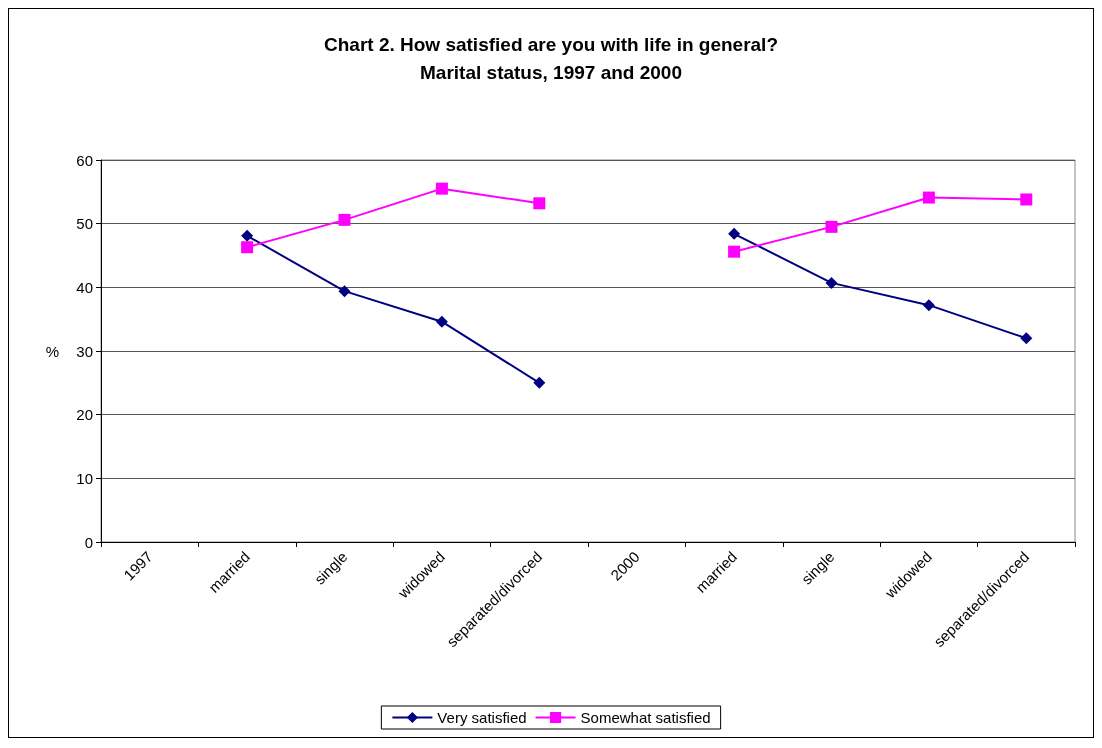 Image resolution: width=1102 pixels, height=748 pixels. I want to click on y-tick-label: 0, so click(88, 542).